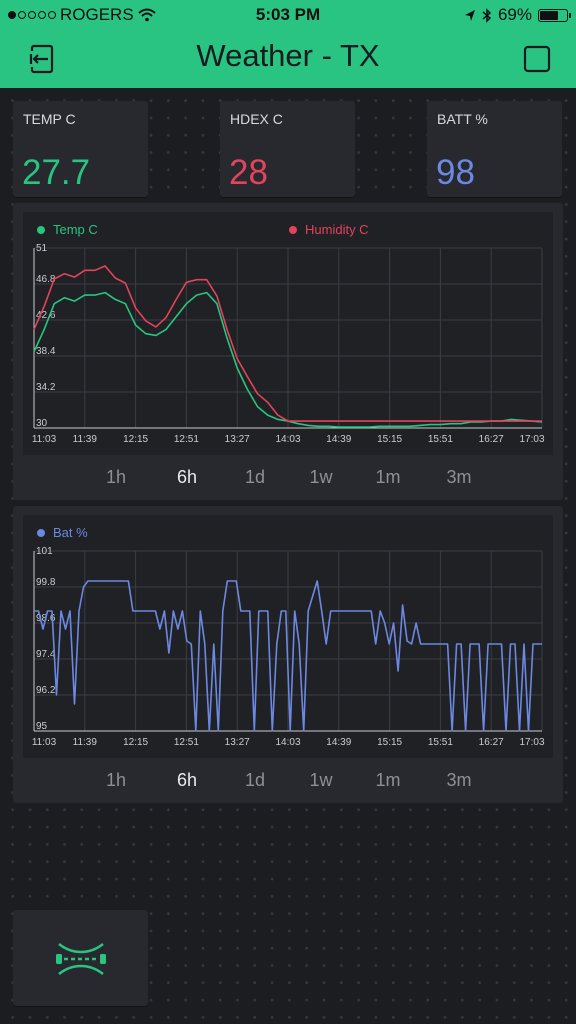  Describe the element at coordinates (248, 172) in the screenshot. I see `value-reading: 28` at that location.